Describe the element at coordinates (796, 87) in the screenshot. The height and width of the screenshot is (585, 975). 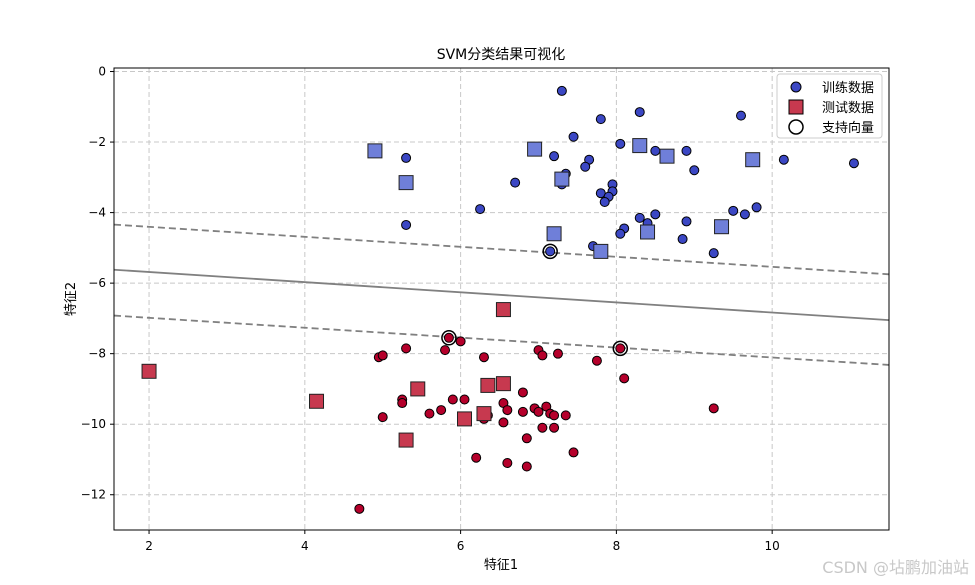
I see `legend-marker-train` at that location.